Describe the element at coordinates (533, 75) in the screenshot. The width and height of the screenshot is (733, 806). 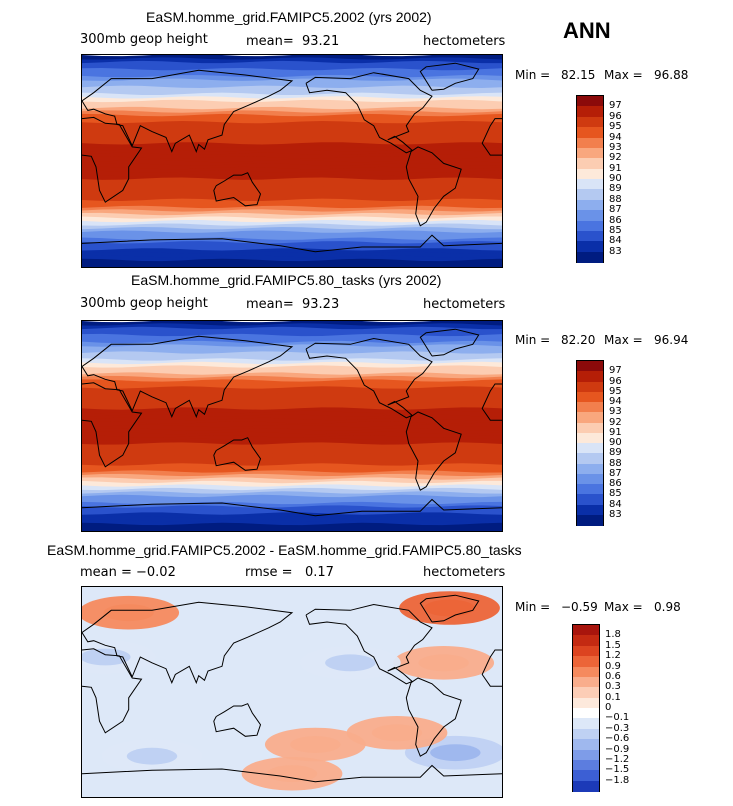
I see `panel-1-min-label: Min =` at that location.